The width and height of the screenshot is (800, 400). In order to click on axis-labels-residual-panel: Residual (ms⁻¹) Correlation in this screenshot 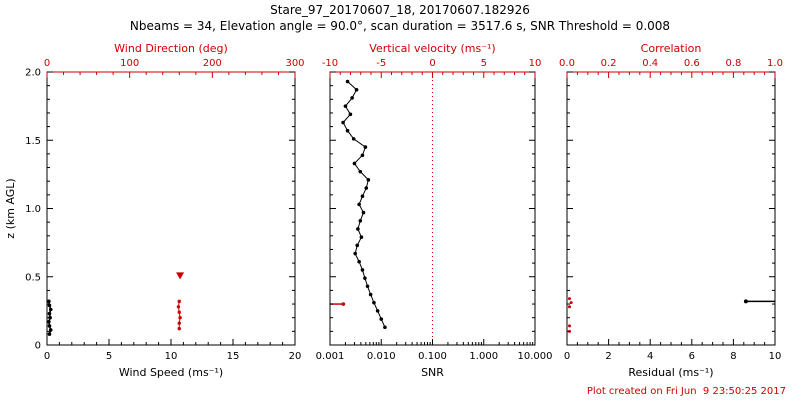, I will do `click(670, 210)`.